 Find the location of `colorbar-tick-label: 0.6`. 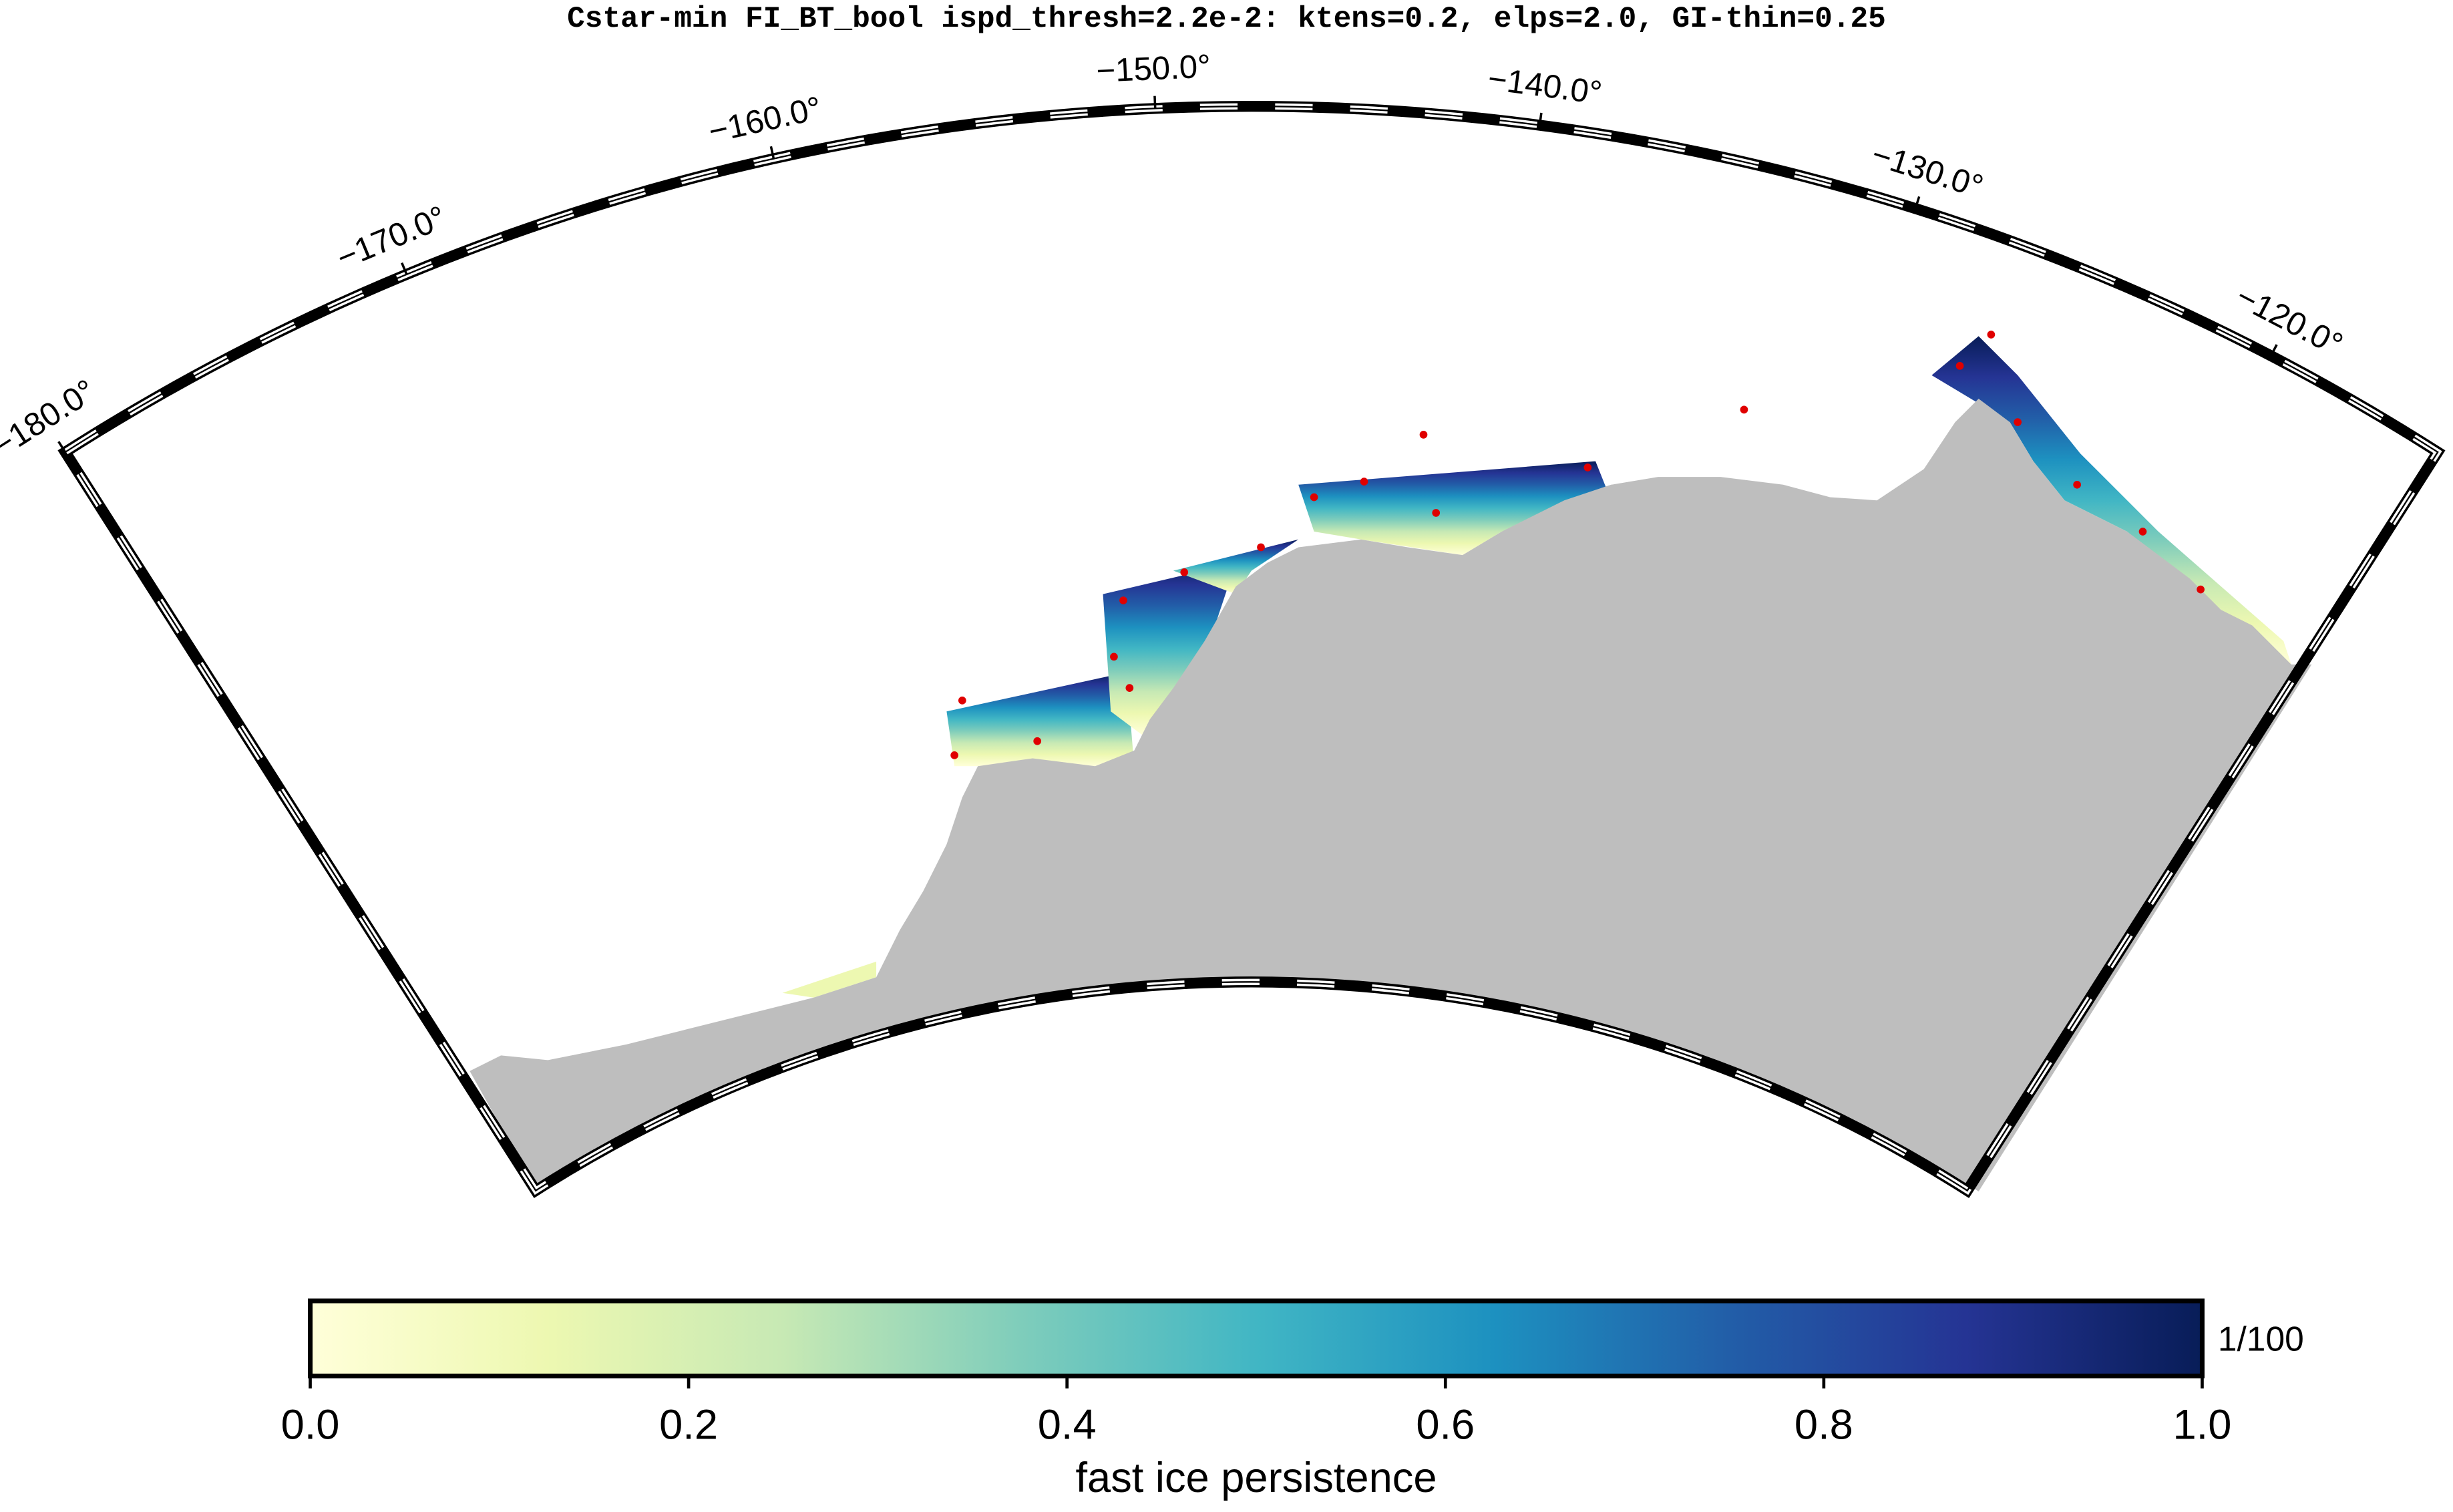

colorbar-tick-label: 0.6 is located at coordinates (1445, 1425).